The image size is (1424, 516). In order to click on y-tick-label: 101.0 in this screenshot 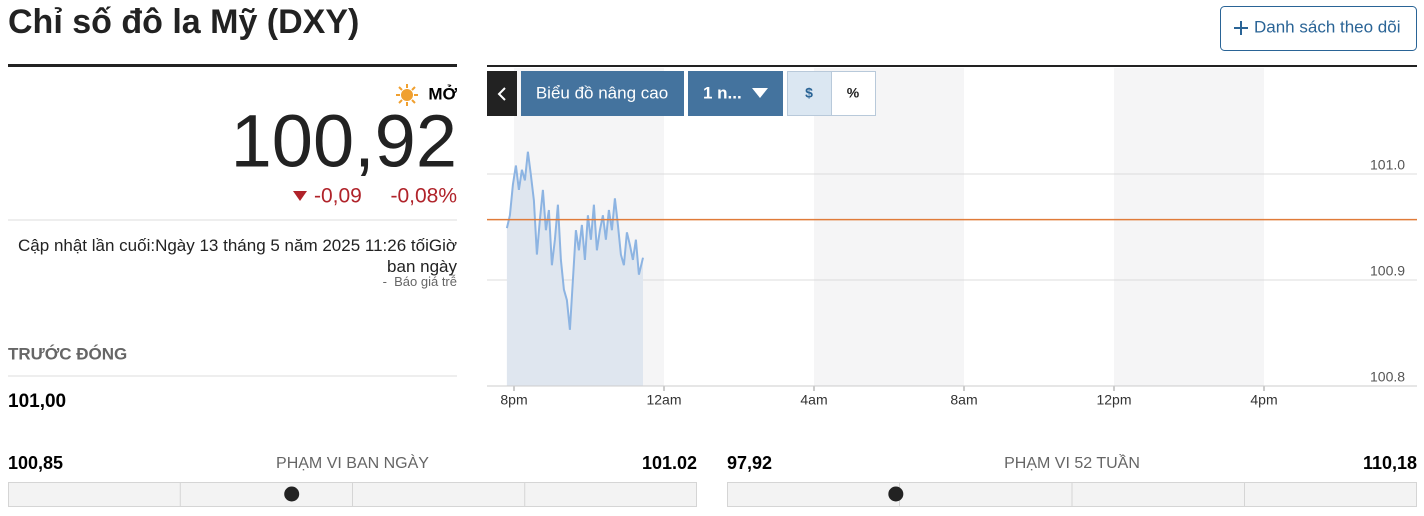, I will do `click(1387, 165)`.